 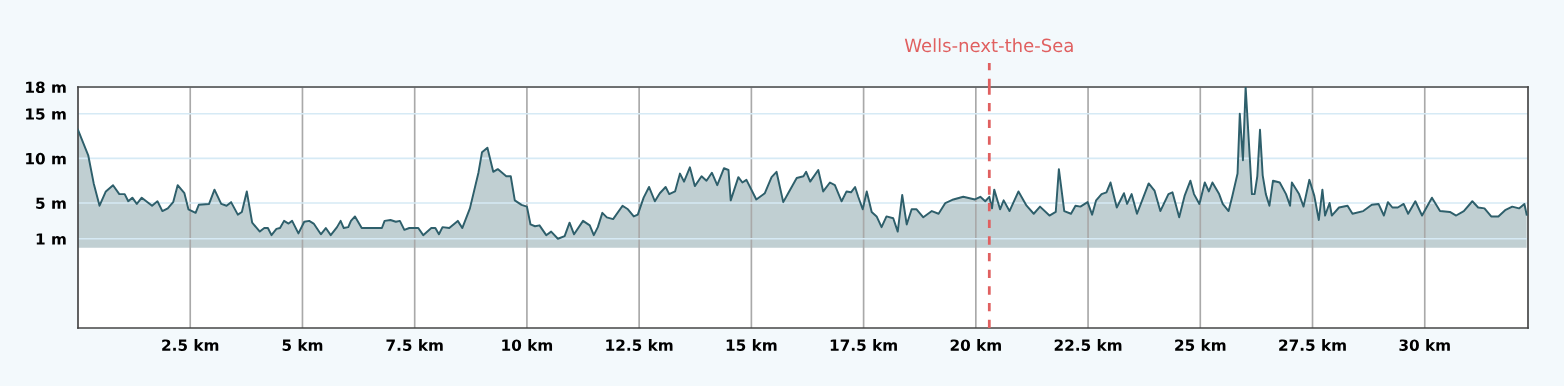 I want to click on y-tick-label: 18 m, so click(x=46, y=87).